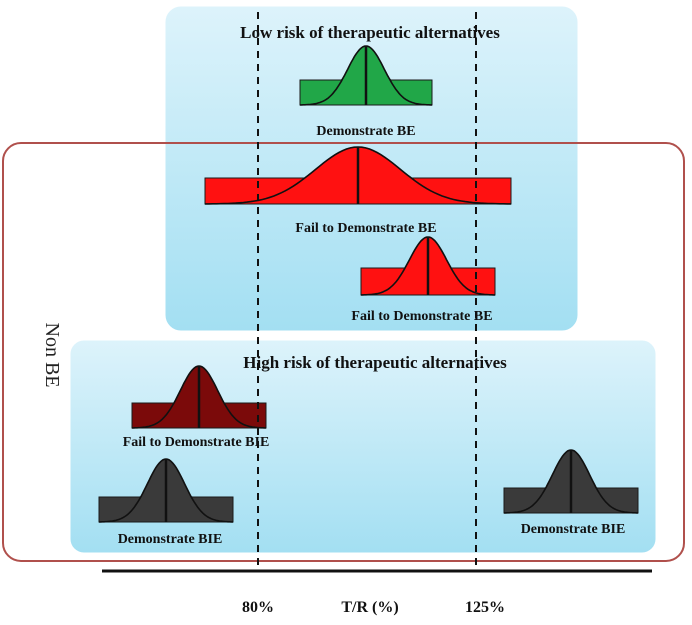  Describe the element at coordinates (365, 228) in the screenshot. I see `curve-label-red-wide: Fail to Demonstrate BE` at that location.